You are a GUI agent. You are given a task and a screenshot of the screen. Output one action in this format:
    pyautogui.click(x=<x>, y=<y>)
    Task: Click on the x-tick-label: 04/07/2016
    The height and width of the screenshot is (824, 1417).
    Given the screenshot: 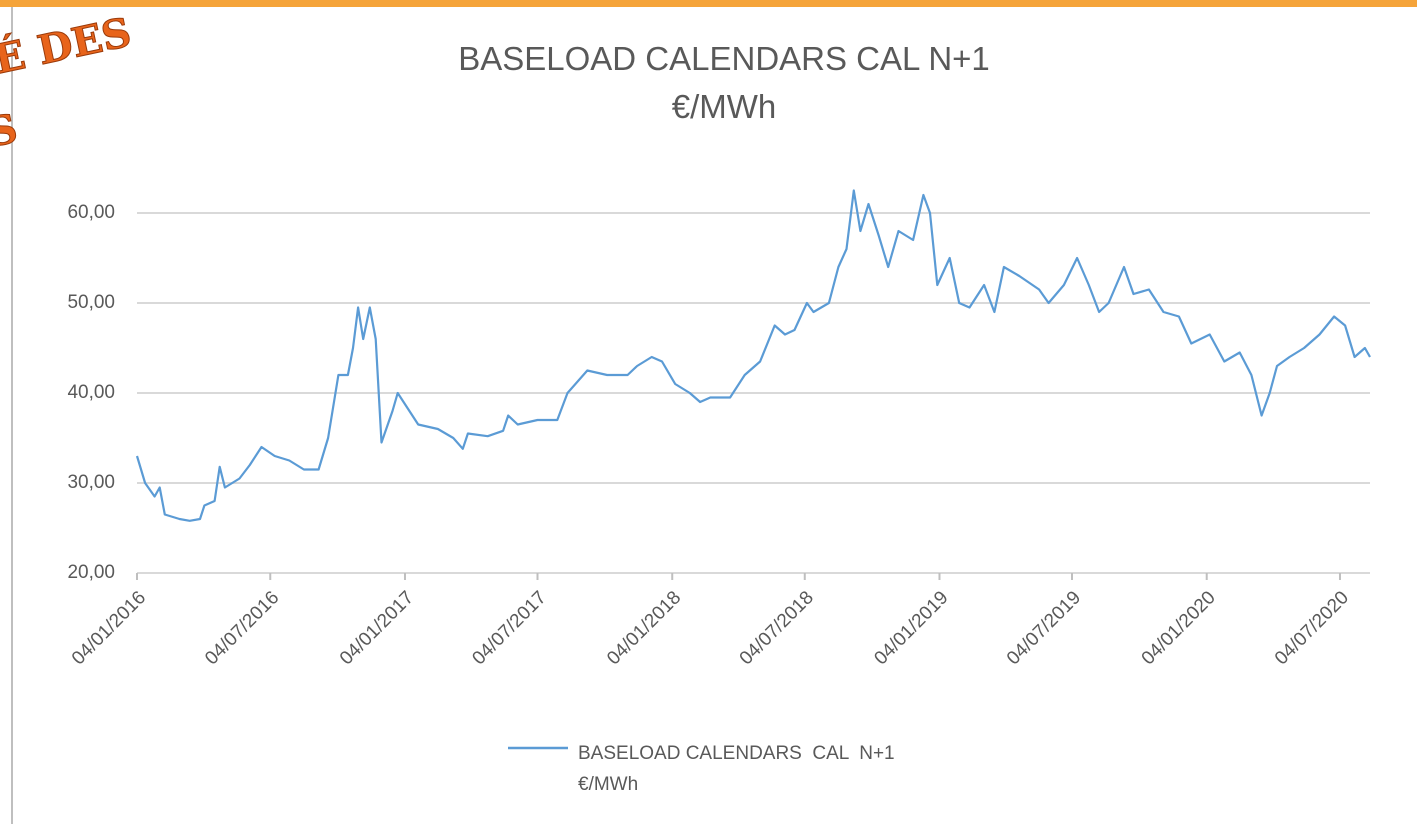 What is the action you would take?
    pyautogui.click(x=242, y=628)
    